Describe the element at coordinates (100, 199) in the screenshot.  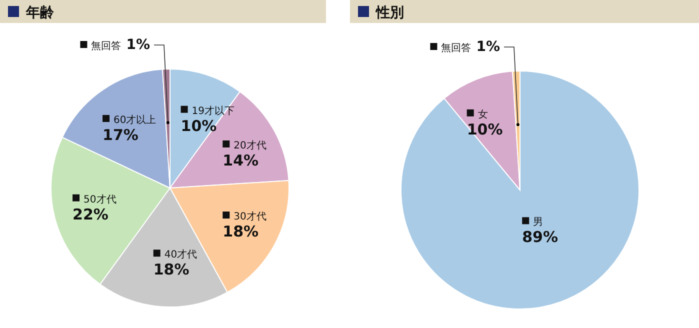
I see `slice-label: 50才代` at that location.